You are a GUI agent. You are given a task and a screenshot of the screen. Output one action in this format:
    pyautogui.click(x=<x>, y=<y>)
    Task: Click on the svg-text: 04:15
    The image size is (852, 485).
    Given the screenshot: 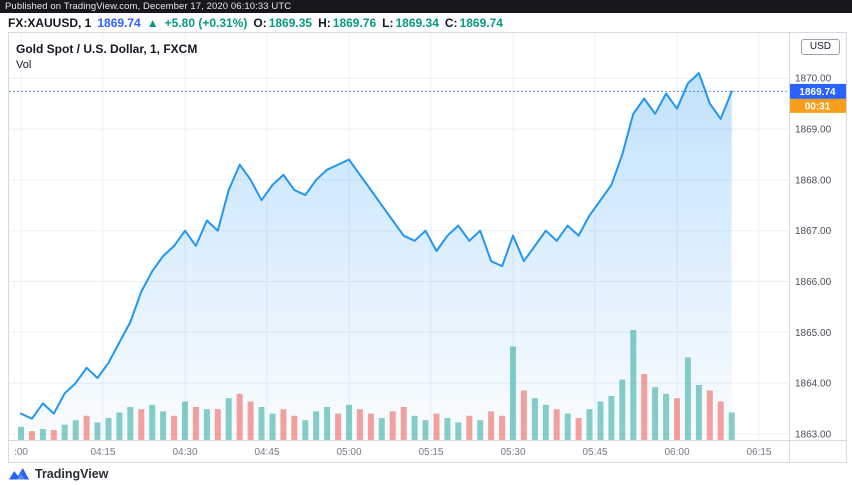 What is the action you would take?
    pyautogui.click(x=102, y=452)
    